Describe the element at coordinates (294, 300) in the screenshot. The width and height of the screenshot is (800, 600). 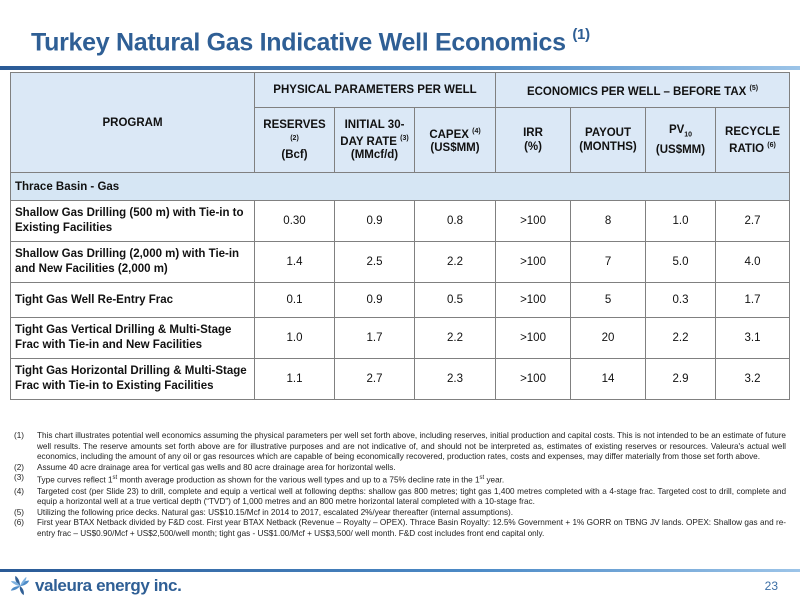
I see `reserves-cell: 0.1` at that location.